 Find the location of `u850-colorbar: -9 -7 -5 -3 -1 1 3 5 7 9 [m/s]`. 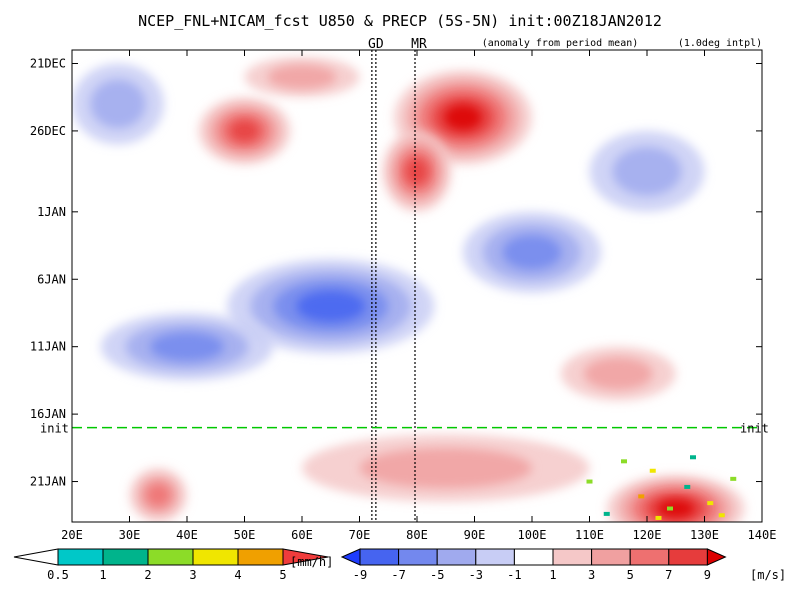

u850-colorbar: -9 -7 -5 -3 -1 1 3 5 7 9 [m/s] is located at coordinates (563, 565).